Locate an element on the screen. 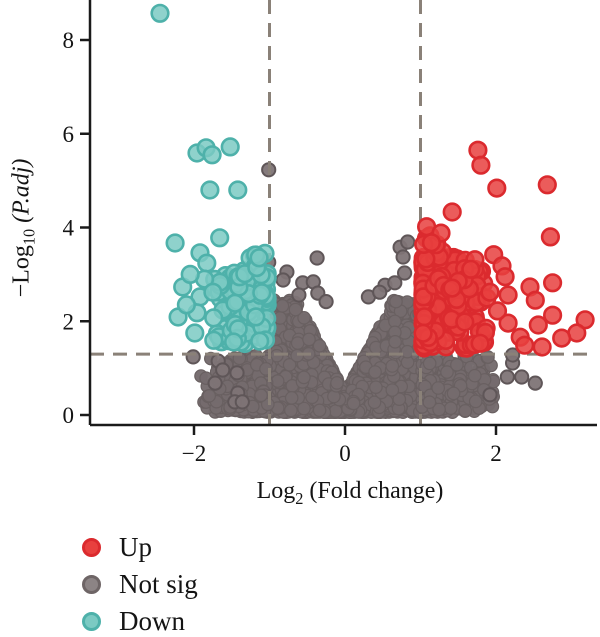 The width and height of the screenshot is (600, 637). y-tick-label: 6 is located at coordinates (69, 134).